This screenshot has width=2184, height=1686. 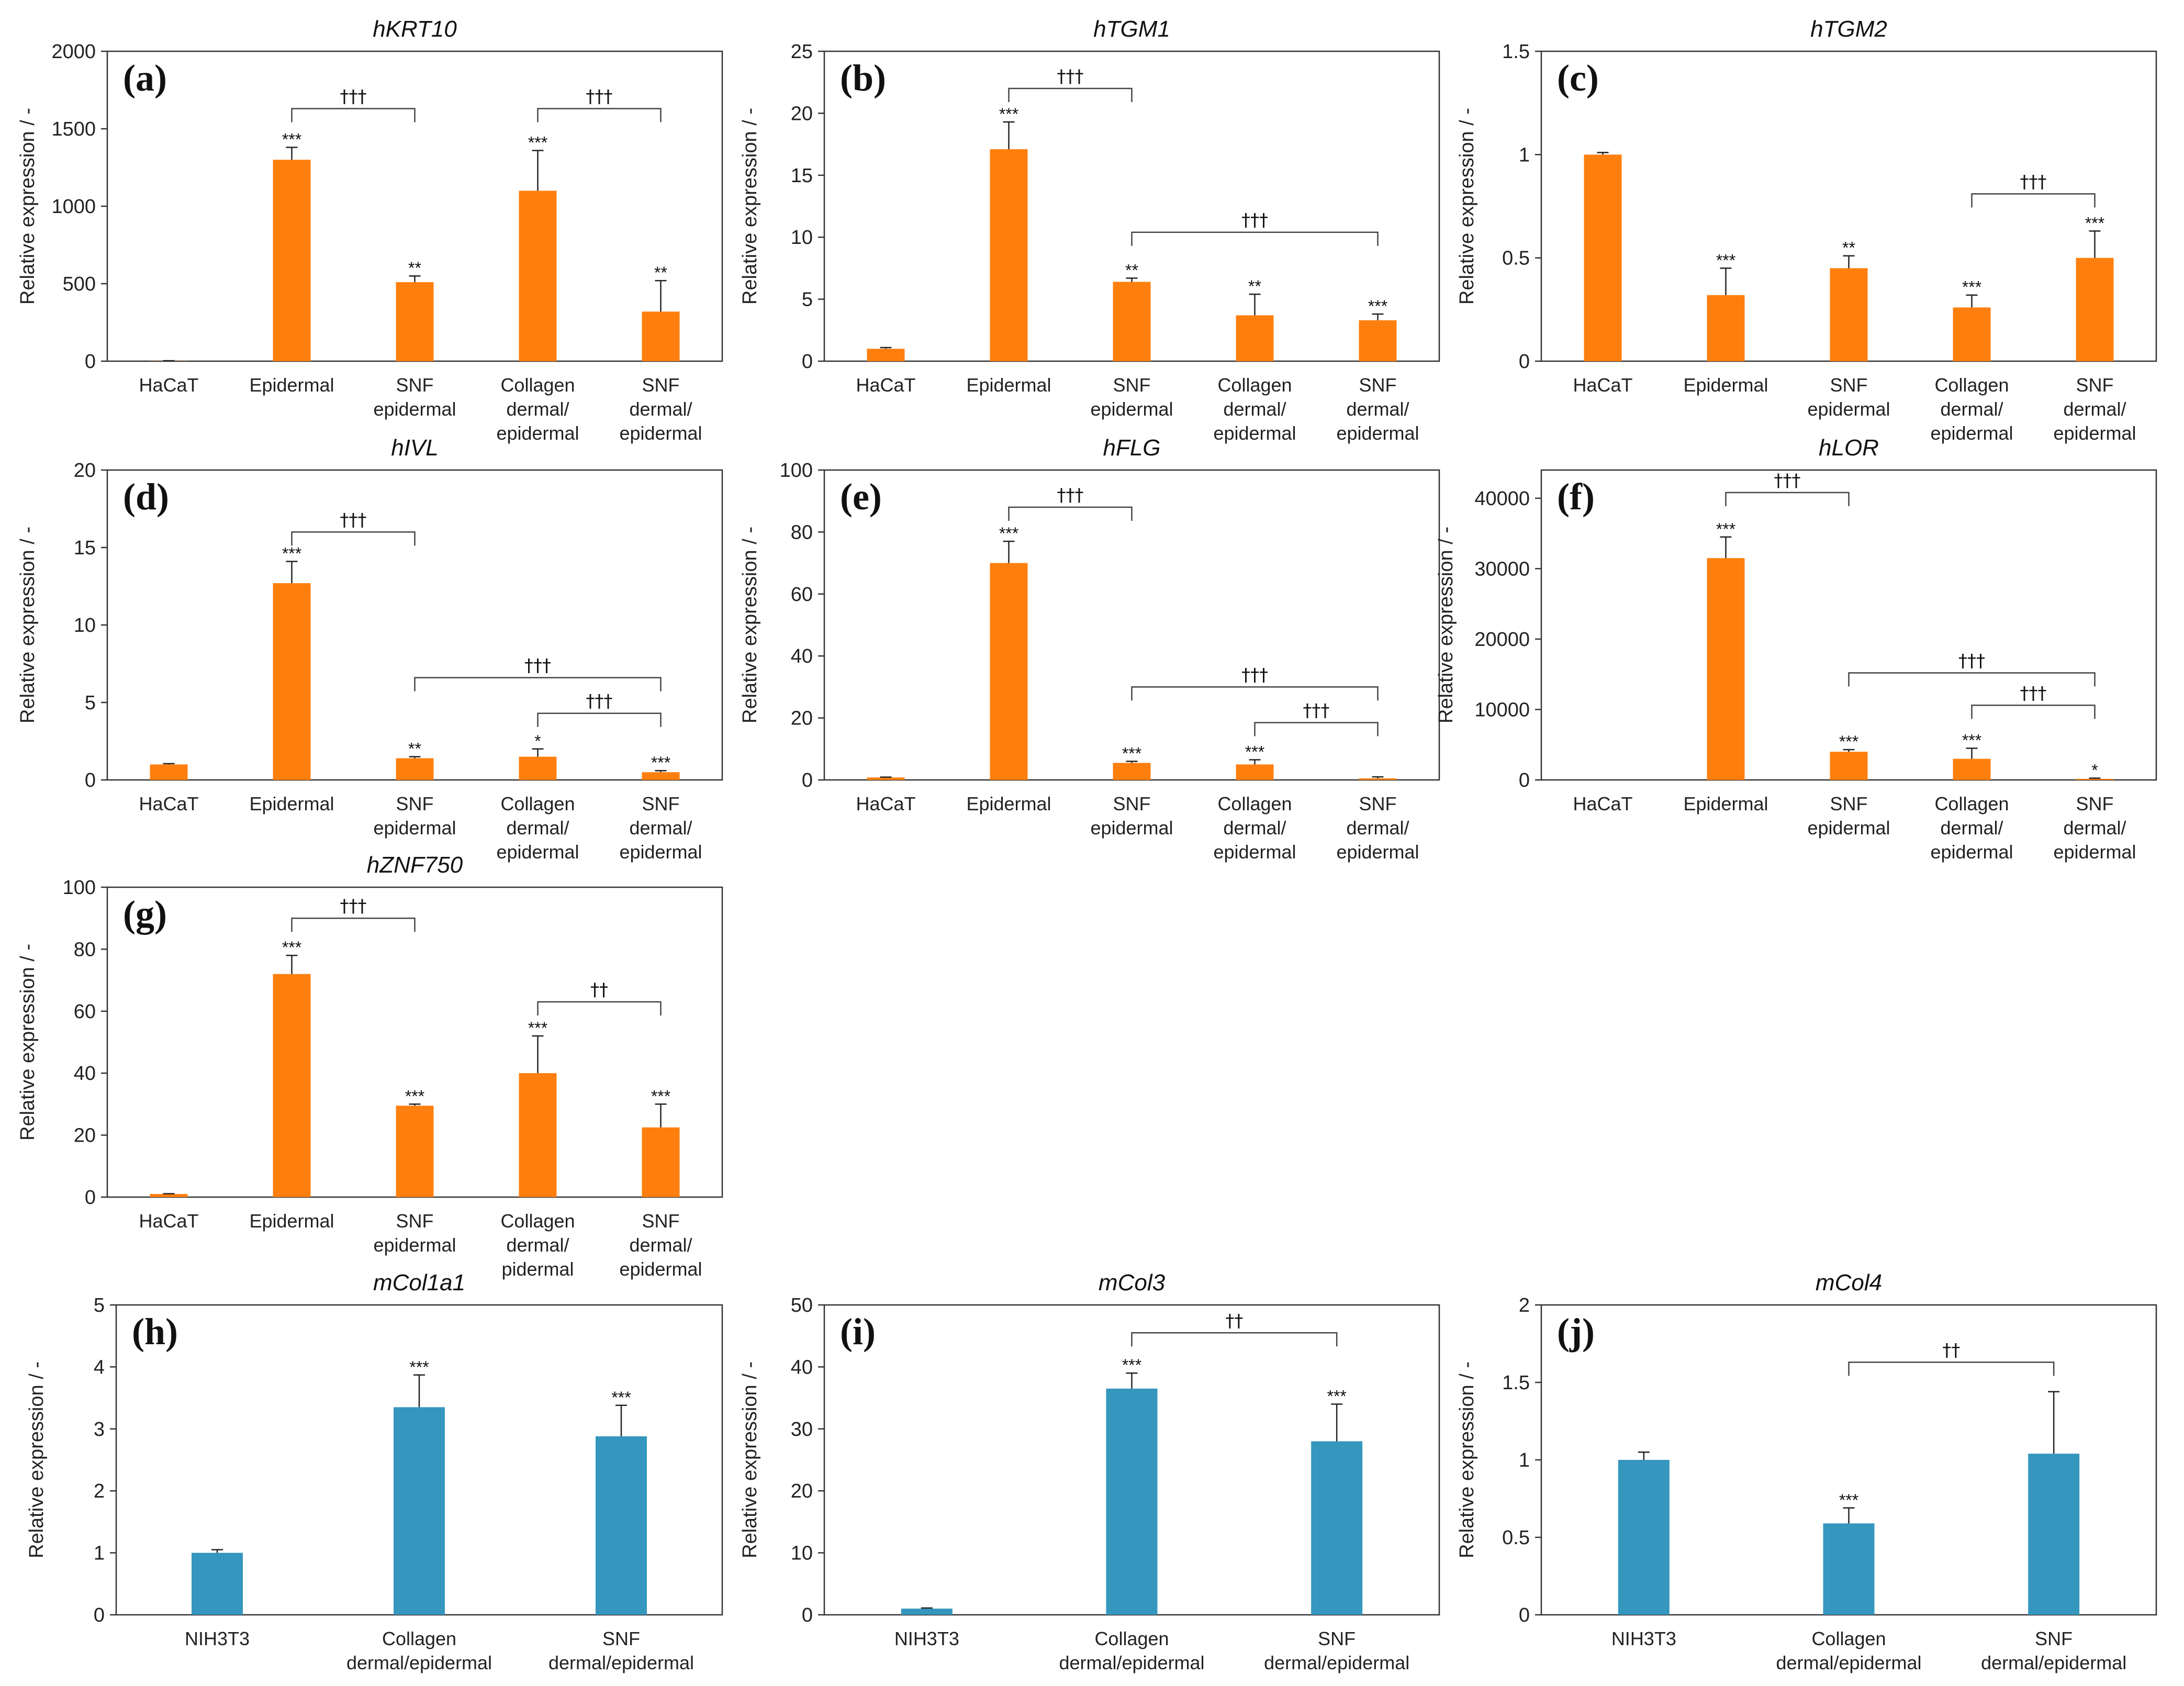 What do you see at coordinates (861, 497) in the screenshot?
I see `panel-label: (e)` at bounding box center [861, 497].